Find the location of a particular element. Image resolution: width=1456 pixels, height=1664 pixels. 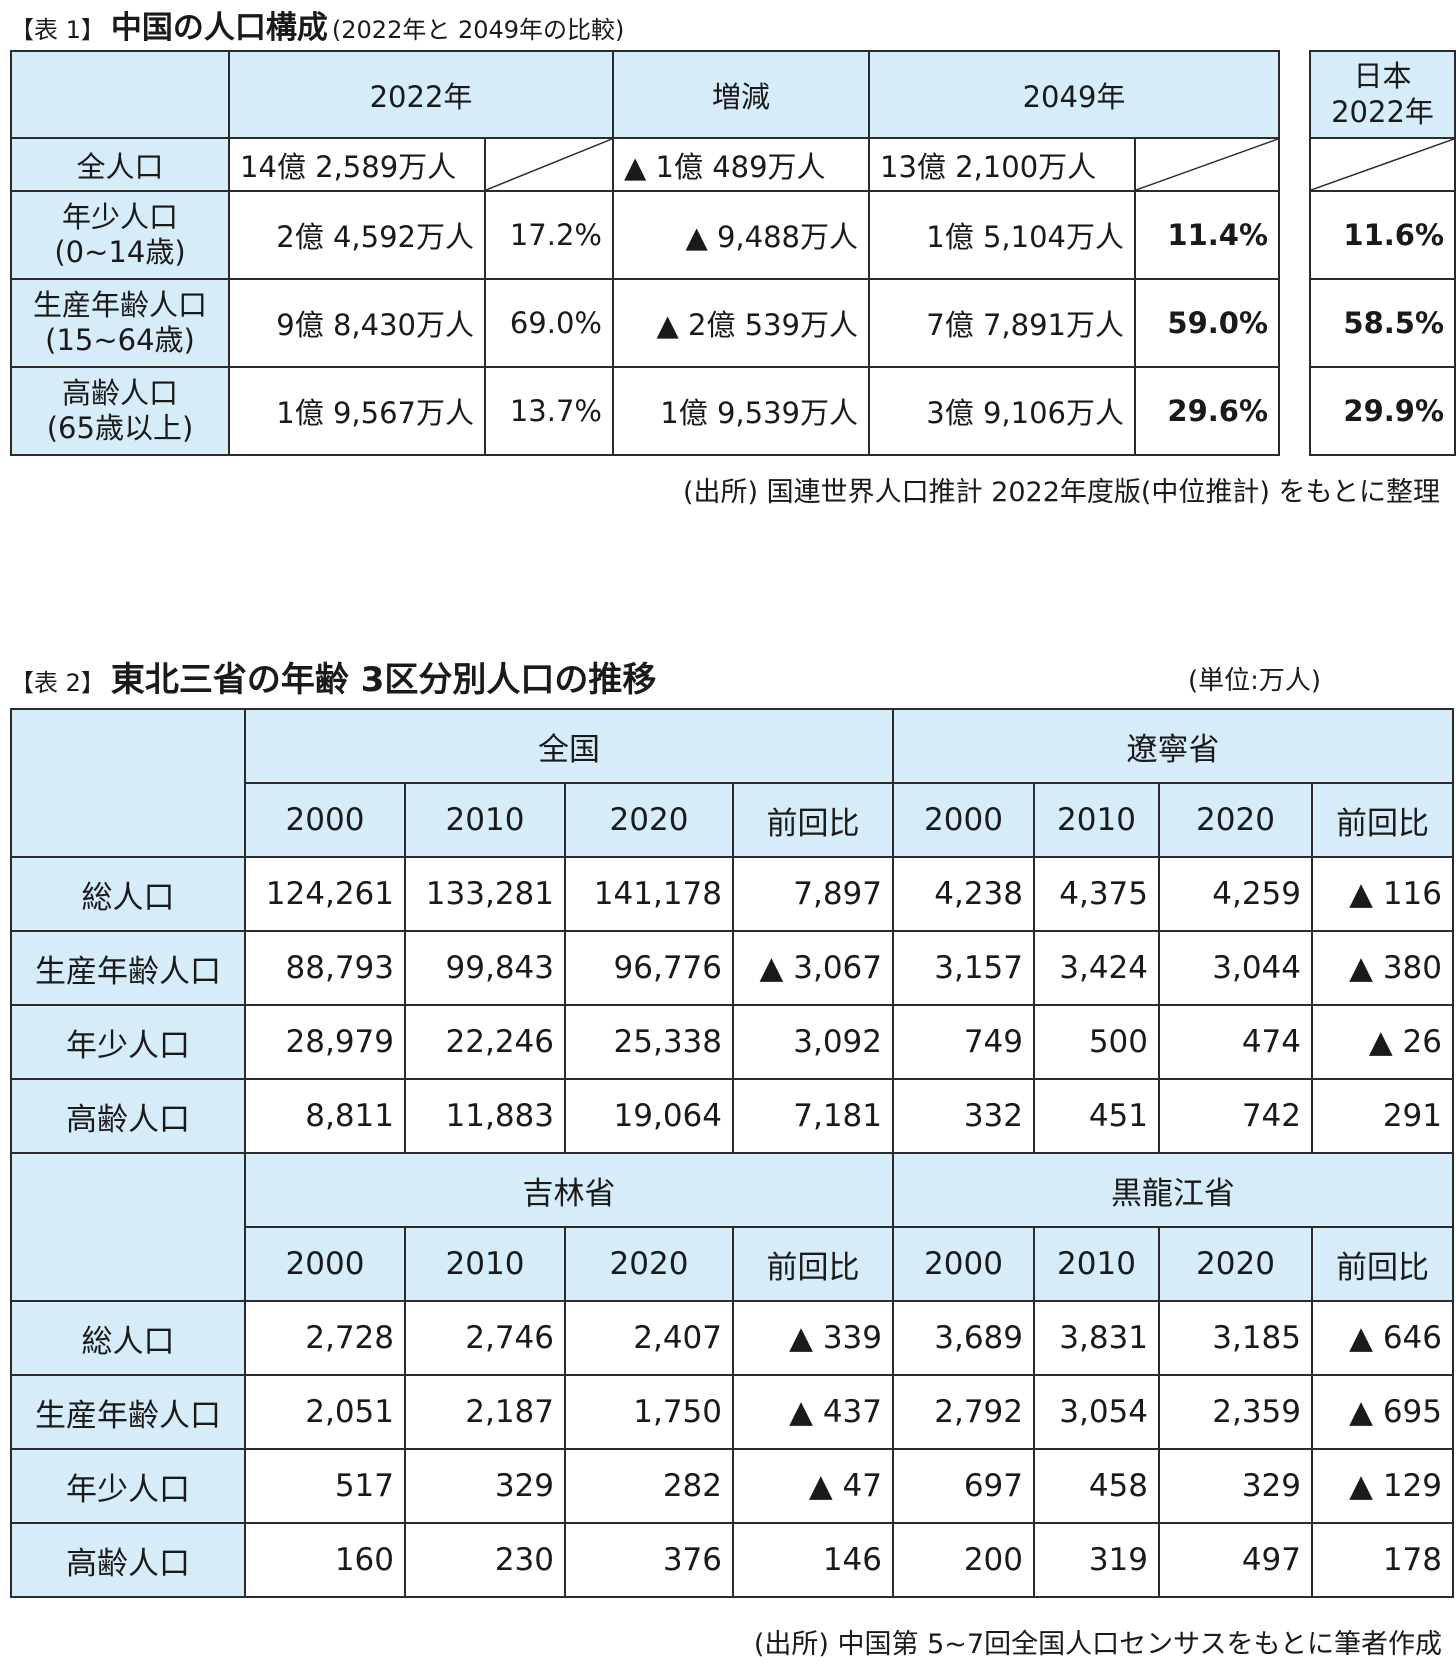

row-label-working: 生産年齢人口 (15~64歳) is located at coordinates (120, 323).